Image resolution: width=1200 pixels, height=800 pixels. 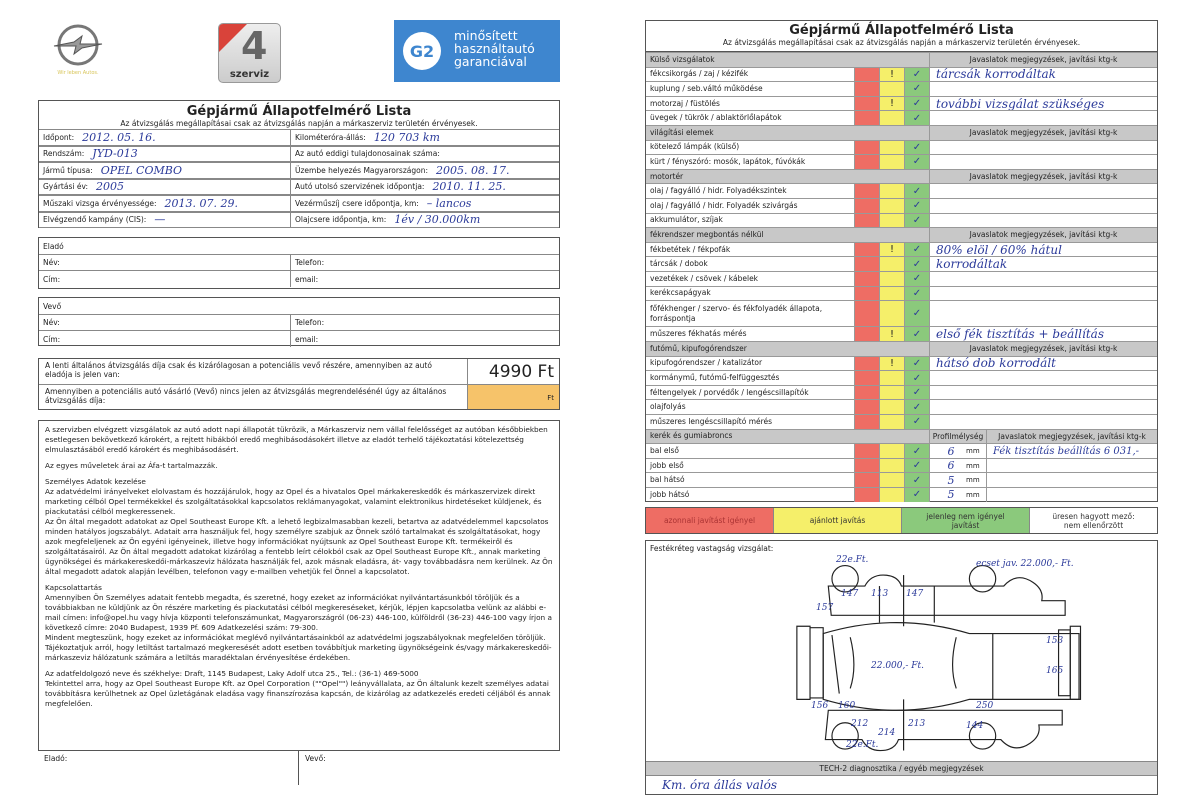 I want to click on tech2-note: Km. óra állás valós, so click(x=720, y=785).